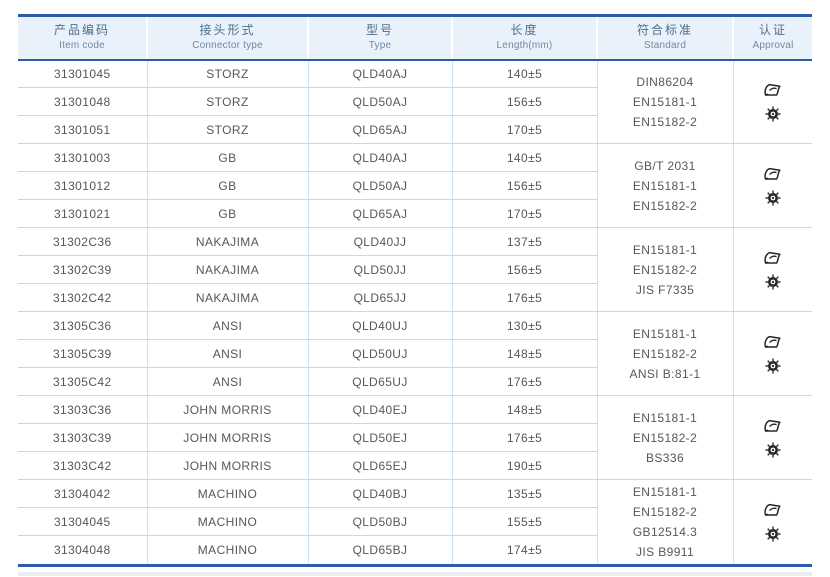 The image size is (830, 577). I want to click on connector-type-cell: NAKAJIMA, so click(227, 241).